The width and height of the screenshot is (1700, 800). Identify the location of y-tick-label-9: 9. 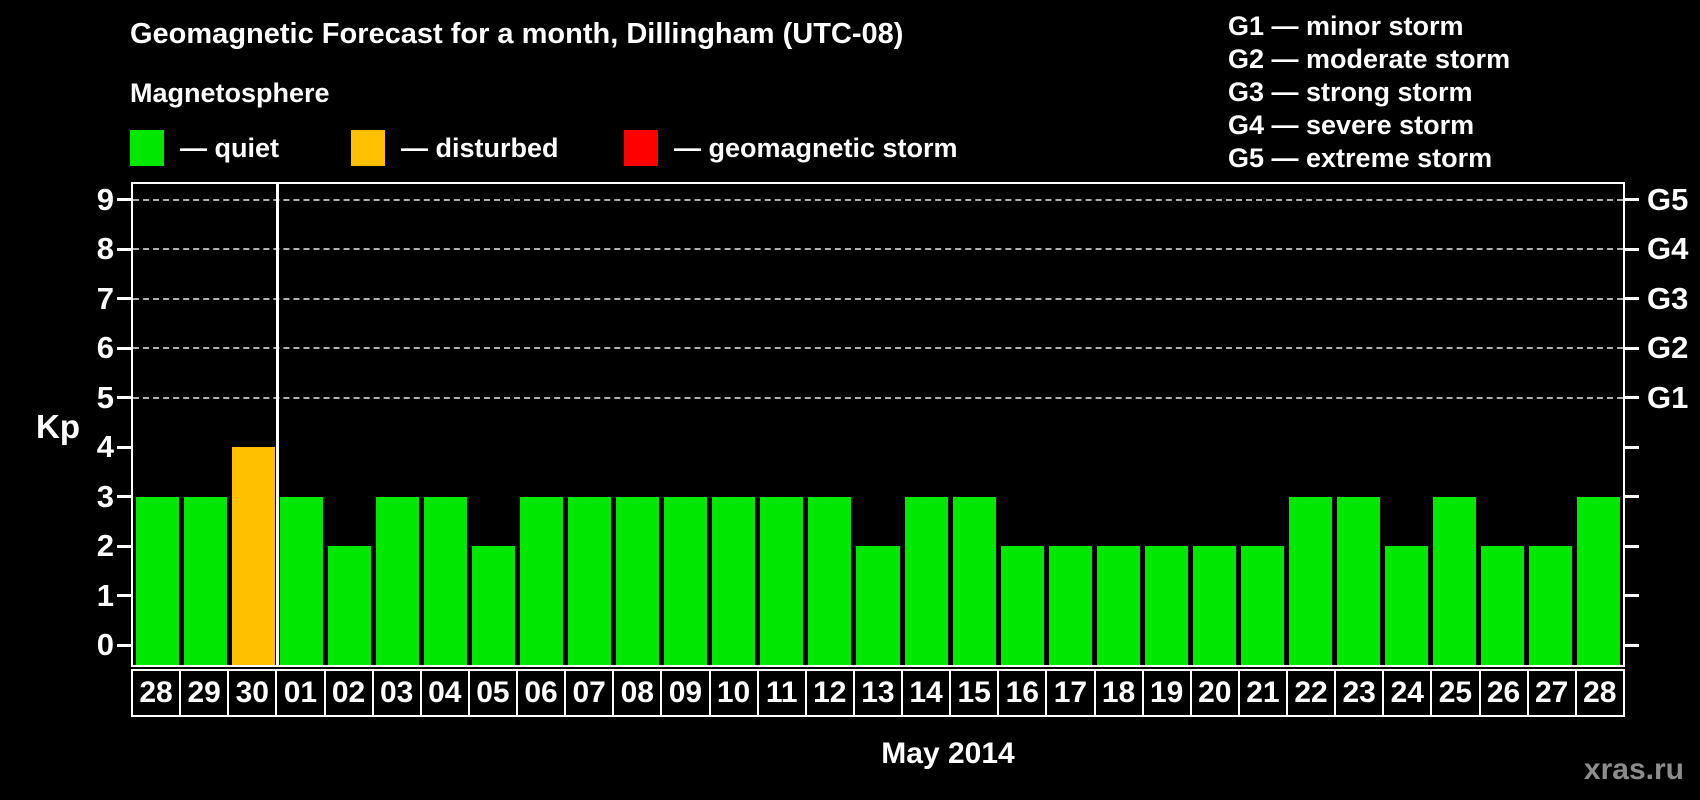
(105, 199).